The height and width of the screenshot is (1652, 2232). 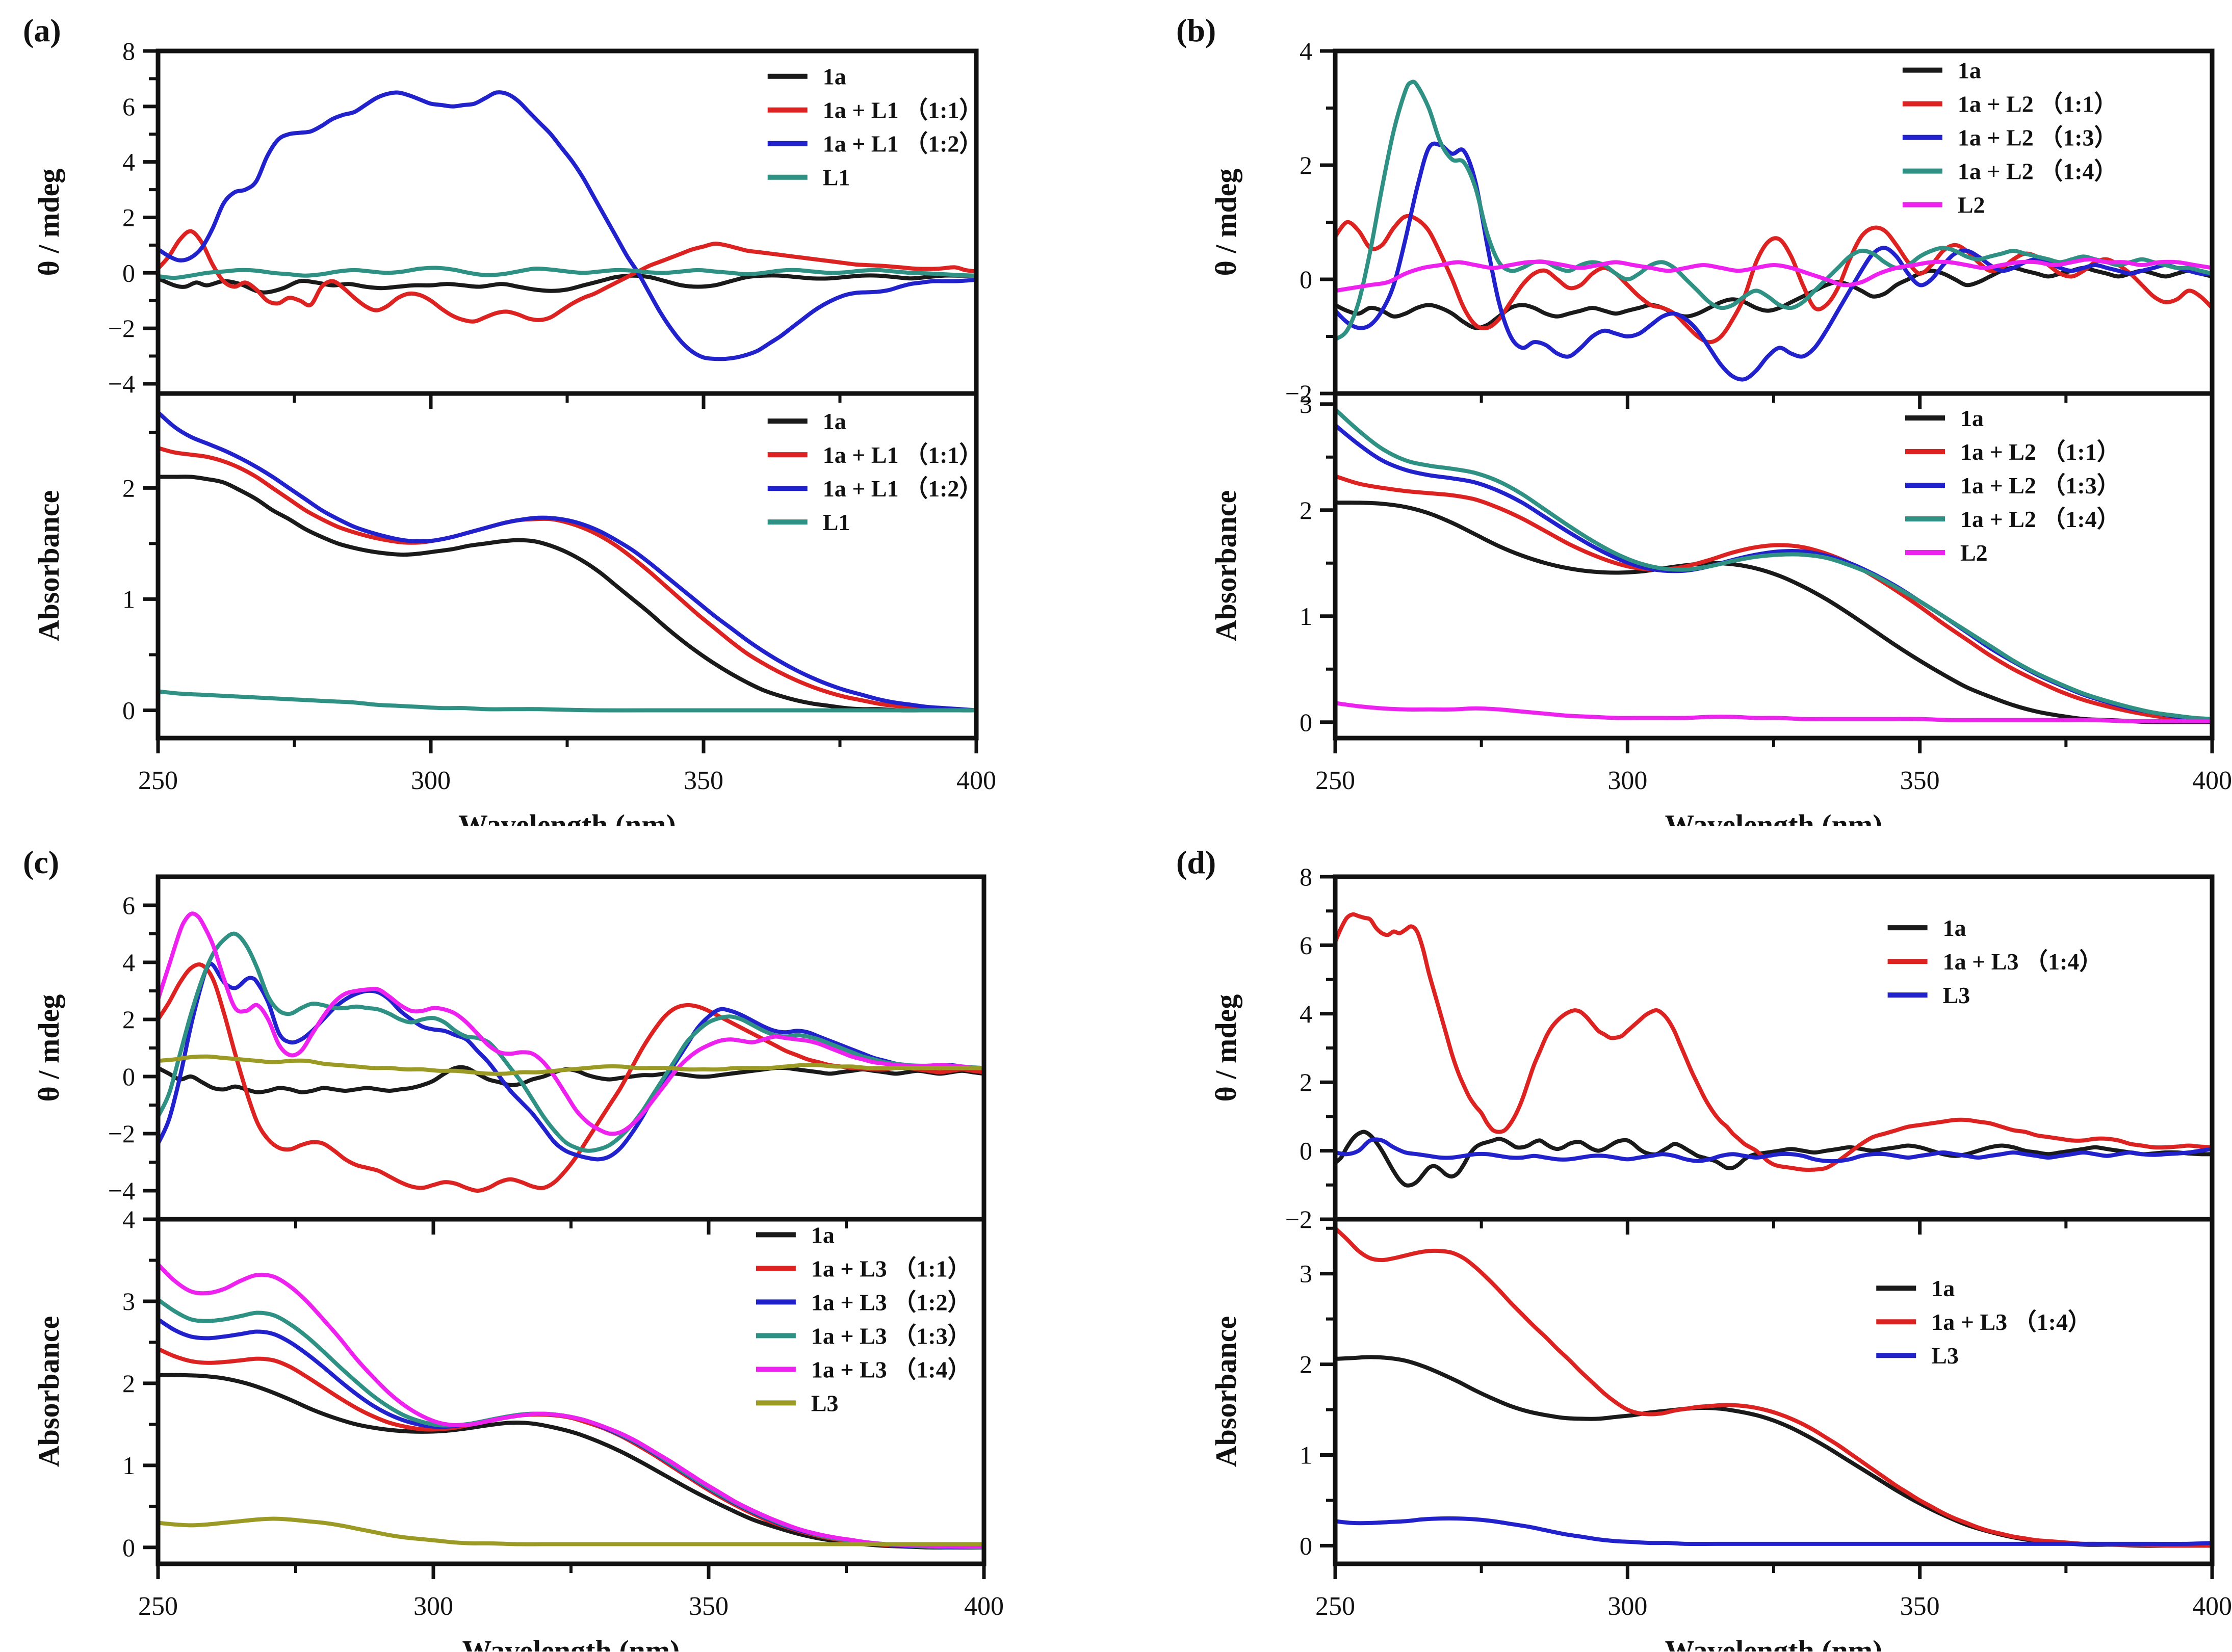 I want to click on svg-text: 1a + L2 （1:4）, so click(x=2038, y=172).